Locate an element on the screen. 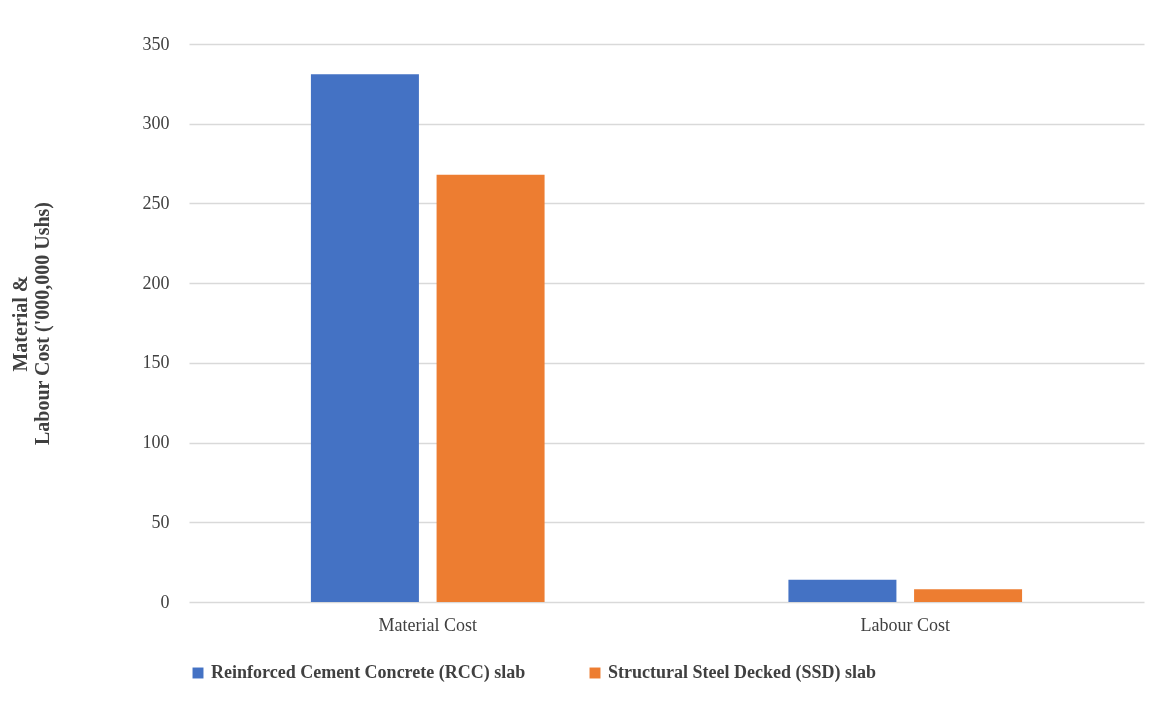 The image size is (1172, 707). y-tick-label: 250 is located at coordinates (156, 202).